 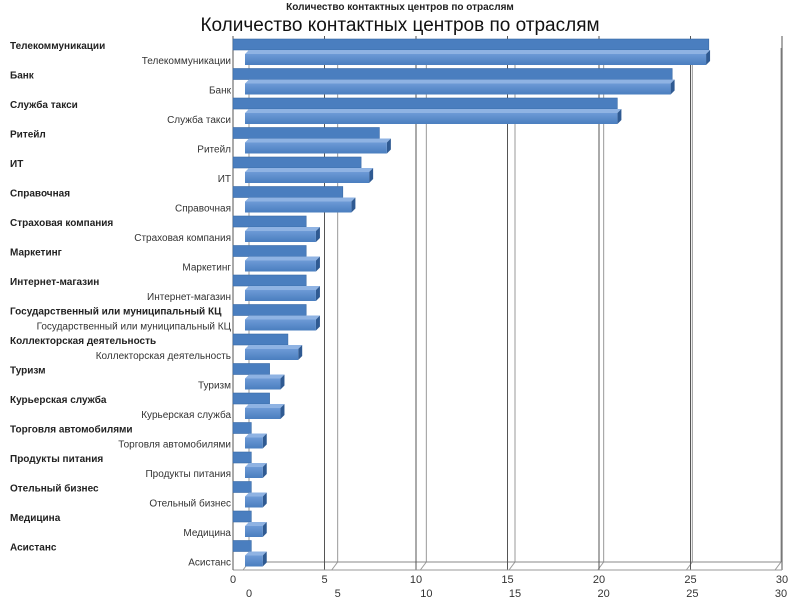 What do you see at coordinates (182, 238) in the screenshot?
I see `category-label-3d: Страховая компания` at bounding box center [182, 238].